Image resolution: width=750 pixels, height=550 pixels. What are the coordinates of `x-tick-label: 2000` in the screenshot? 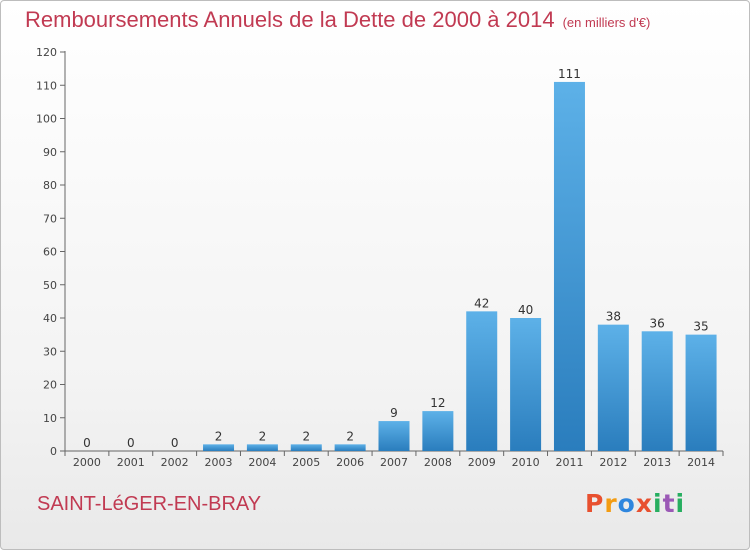 It's located at (87, 462).